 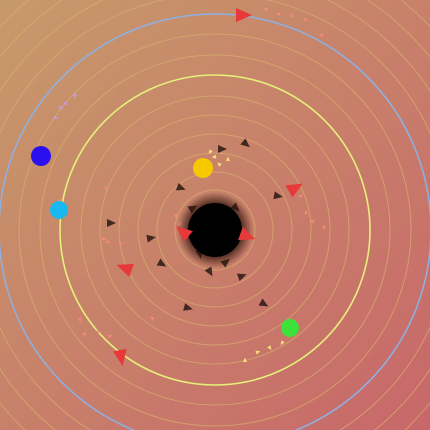 I want to click on blue-planet, so click(x=41, y=156).